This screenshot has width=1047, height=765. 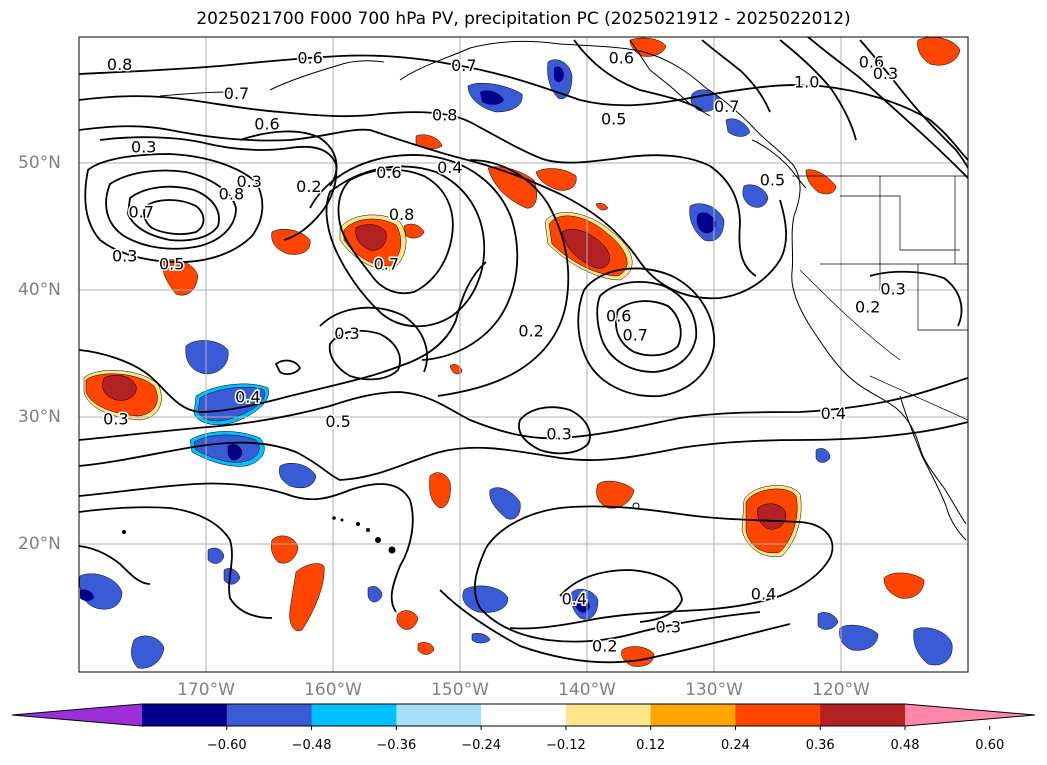 I want to click on state-borders, so click(x=880, y=298).